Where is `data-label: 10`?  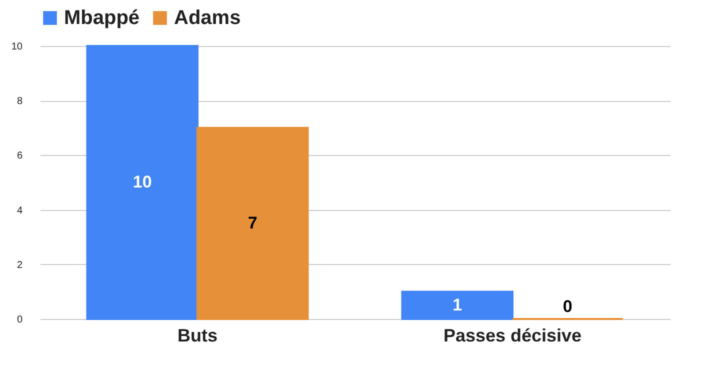 data-label: 10 is located at coordinates (142, 182).